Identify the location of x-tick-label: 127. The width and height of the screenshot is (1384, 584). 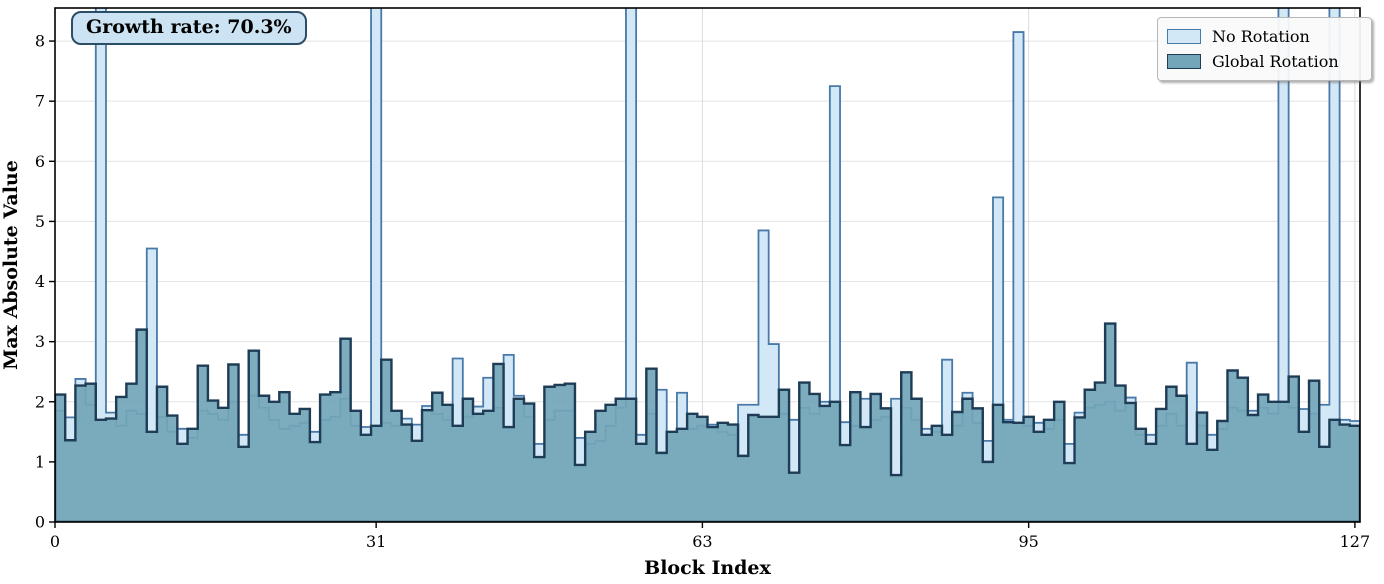
(1355, 541).